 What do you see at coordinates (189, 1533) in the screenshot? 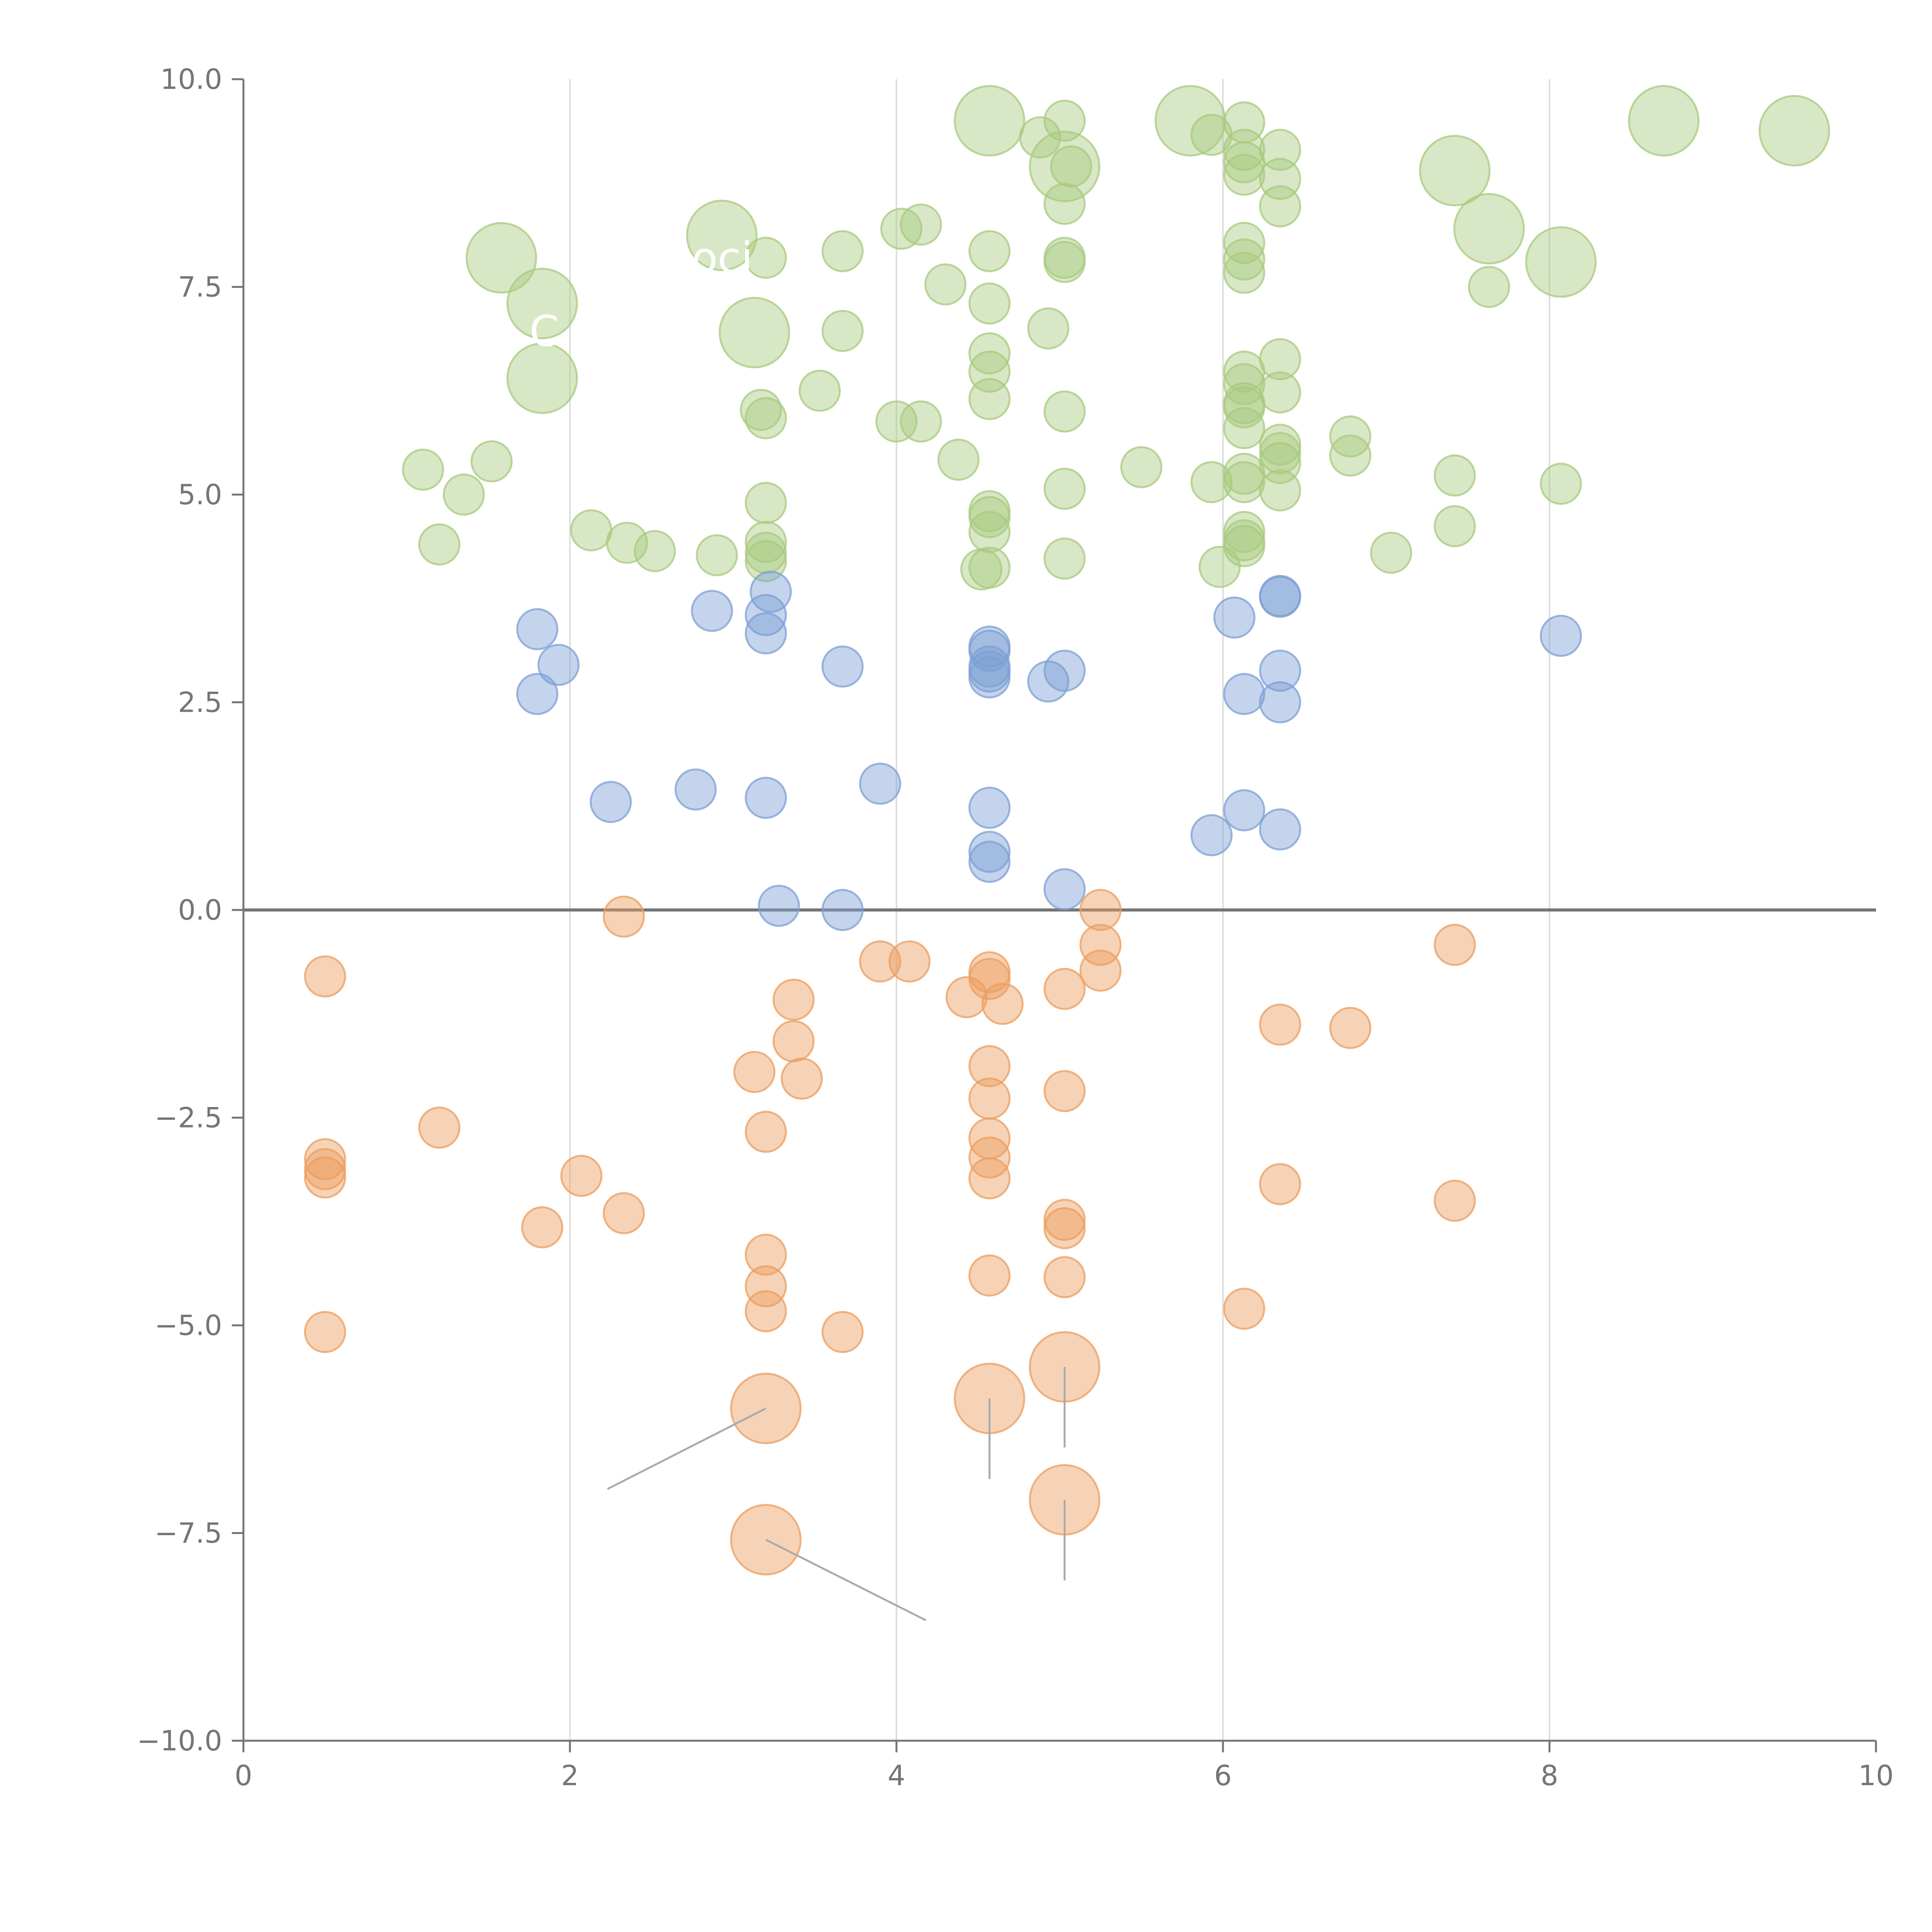
I see `y-tick-label: −7.5` at bounding box center [189, 1533].